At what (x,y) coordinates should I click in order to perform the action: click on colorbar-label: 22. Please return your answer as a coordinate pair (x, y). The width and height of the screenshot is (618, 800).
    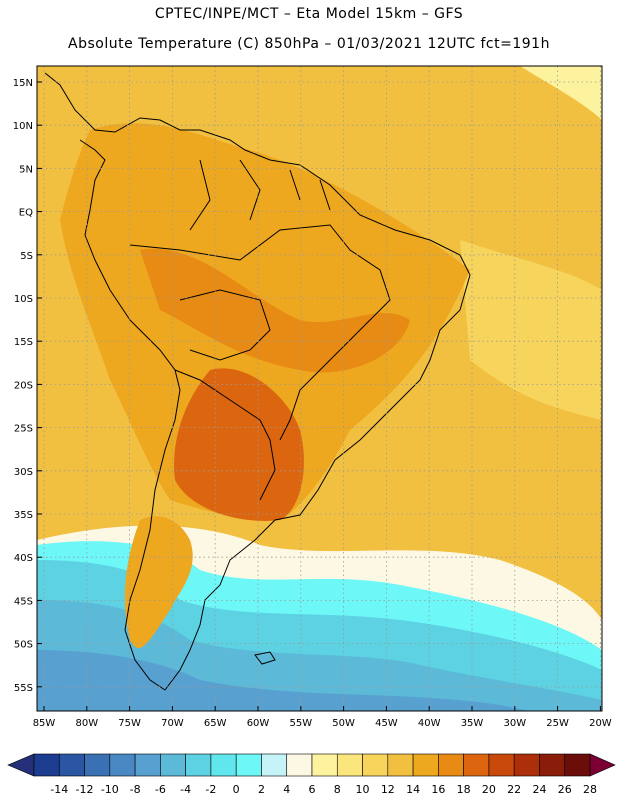
    Looking at the image, I should click on (514, 789).